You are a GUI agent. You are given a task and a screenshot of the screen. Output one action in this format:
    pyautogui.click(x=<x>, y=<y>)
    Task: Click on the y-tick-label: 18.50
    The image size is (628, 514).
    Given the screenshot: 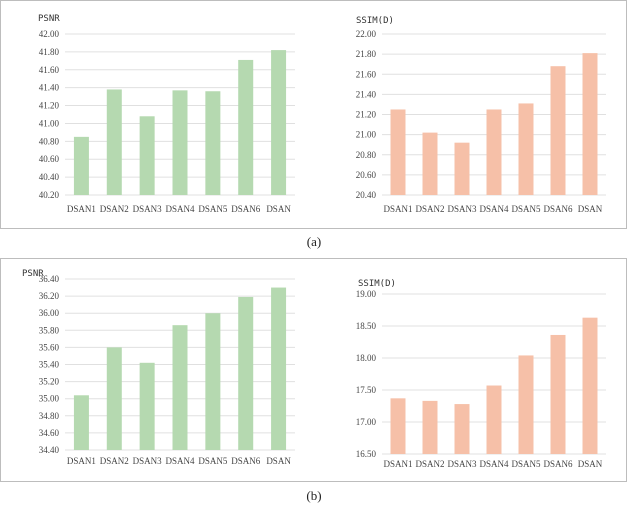 What is the action you would take?
    pyautogui.click(x=366, y=326)
    